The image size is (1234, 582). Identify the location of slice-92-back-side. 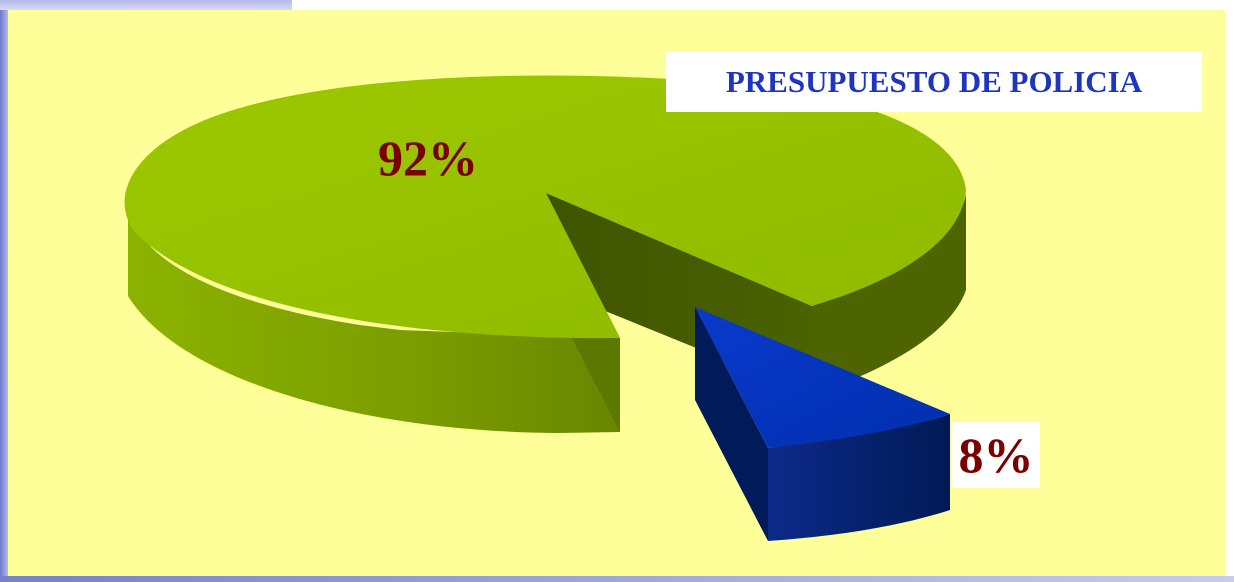
(889, 294).